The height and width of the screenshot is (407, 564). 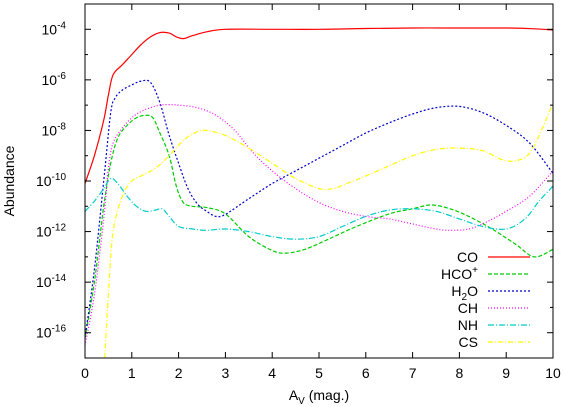 I want to click on x-tick-label: 5, so click(x=319, y=373).